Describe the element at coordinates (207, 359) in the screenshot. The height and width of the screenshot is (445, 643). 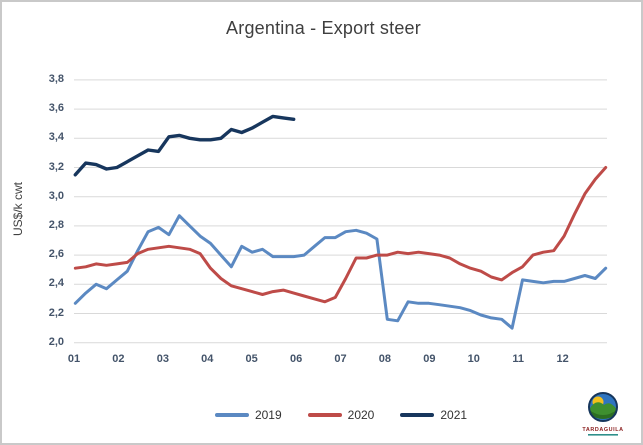
I see `x-tick-label: 04` at that location.